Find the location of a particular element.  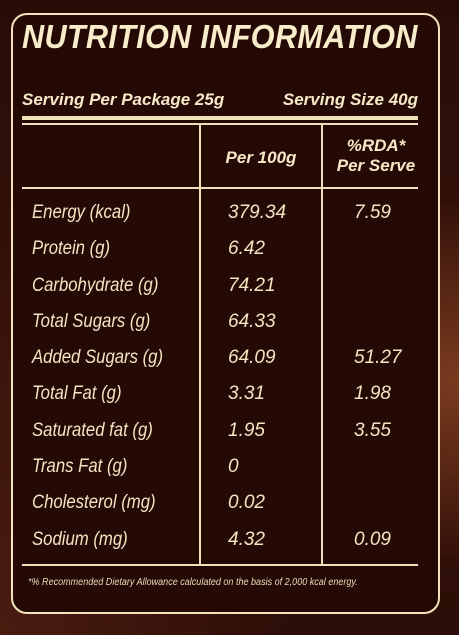

per100-value: 379.34 is located at coordinates (257, 212).